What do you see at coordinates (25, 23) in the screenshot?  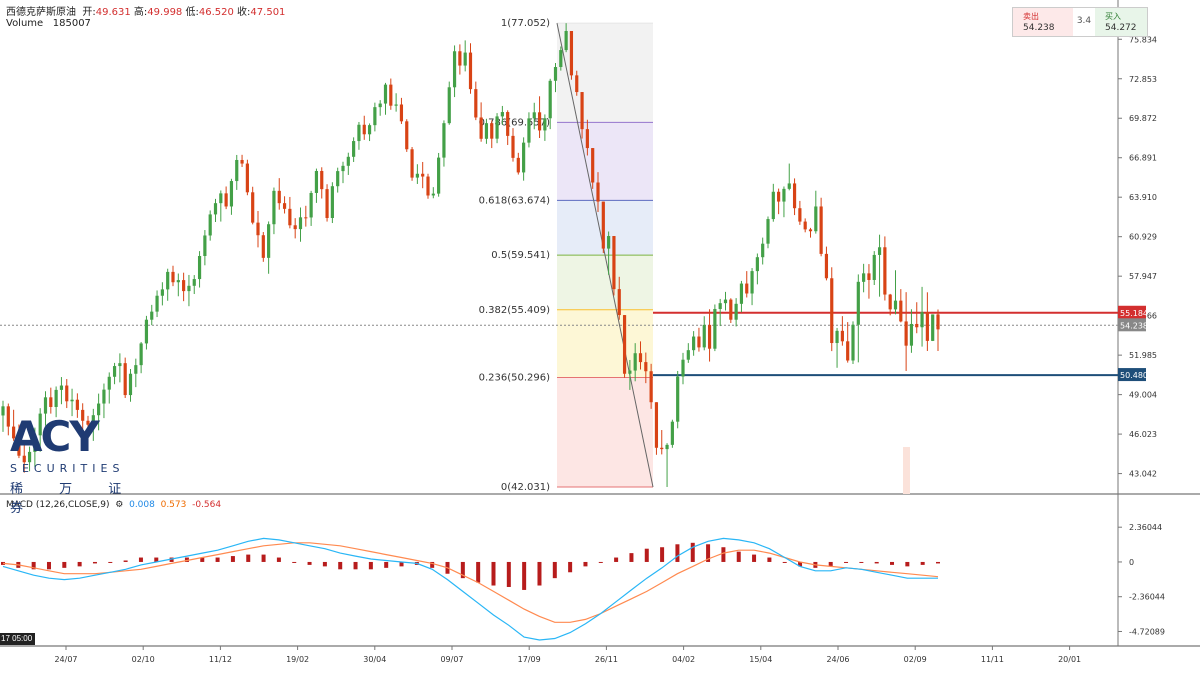 I see `volume-label: Volume` at bounding box center [25, 23].